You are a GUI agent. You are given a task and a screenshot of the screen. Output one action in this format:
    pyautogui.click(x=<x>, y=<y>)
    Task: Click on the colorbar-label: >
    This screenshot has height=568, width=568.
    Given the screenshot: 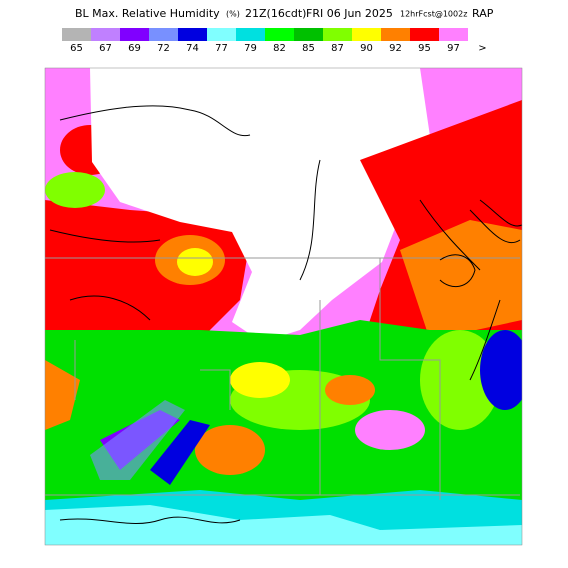 What is the action you would take?
    pyautogui.click(x=482, y=48)
    